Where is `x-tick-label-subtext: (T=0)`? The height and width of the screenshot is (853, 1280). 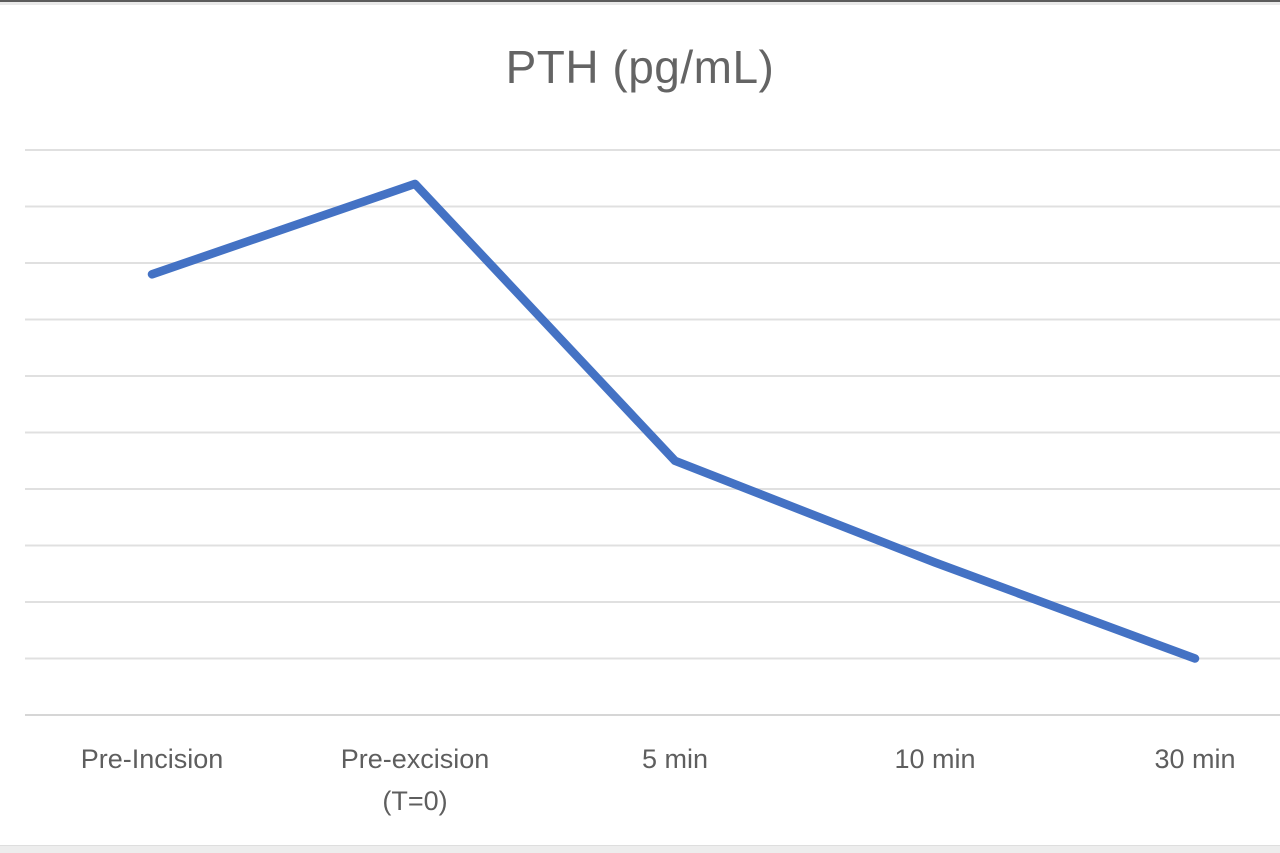 x-tick-label-subtext: (T=0) is located at coordinates (415, 801).